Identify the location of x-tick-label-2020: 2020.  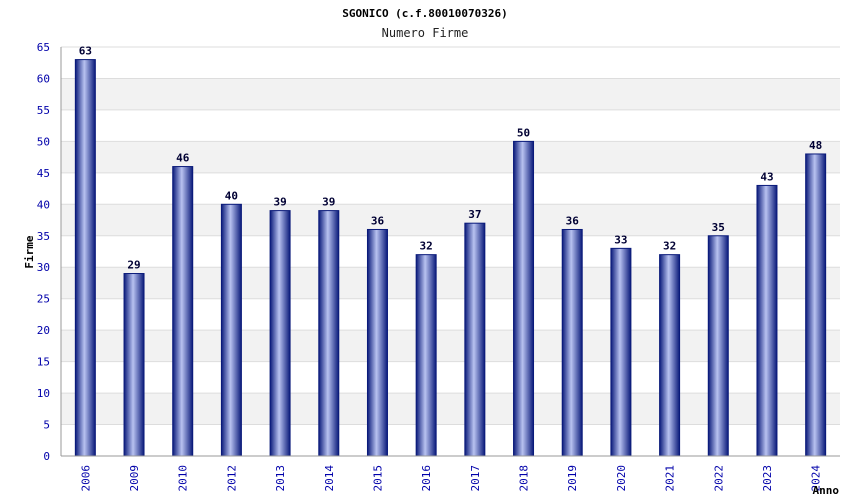
(621, 478).